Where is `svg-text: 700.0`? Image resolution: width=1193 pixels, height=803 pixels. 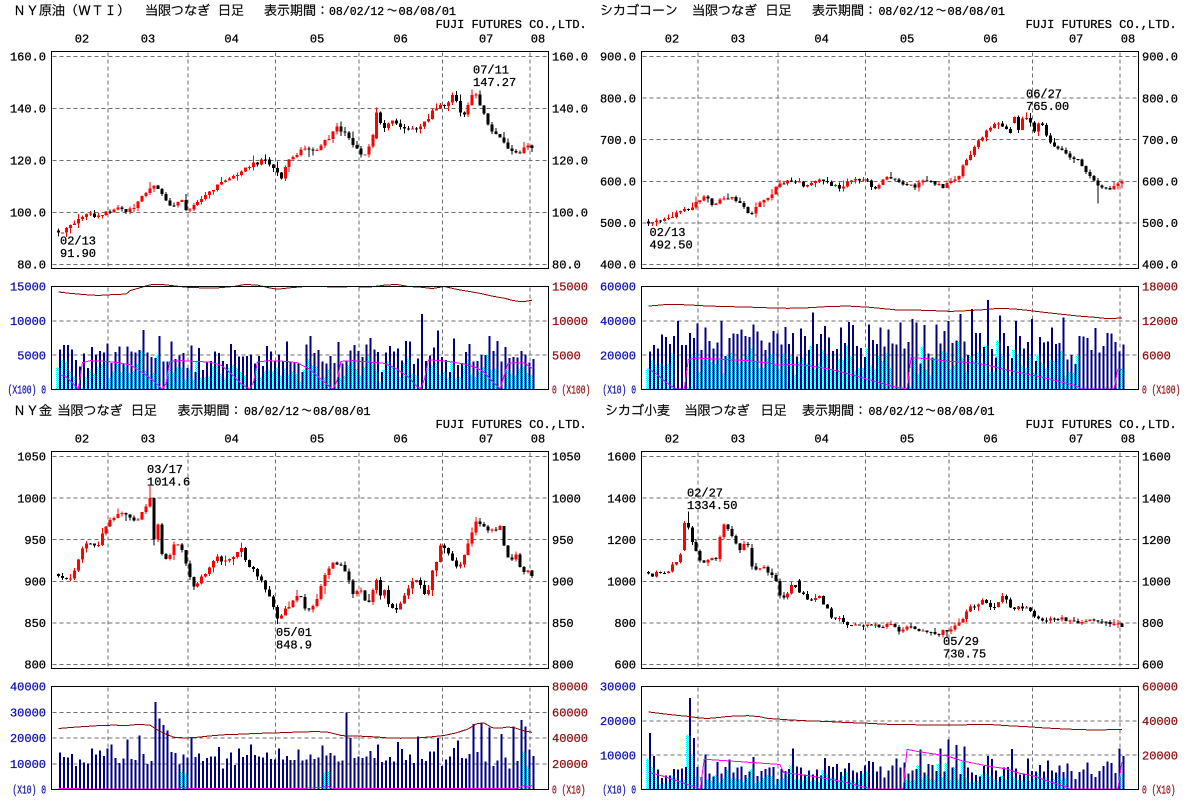 svg-text: 700.0 is located at coordinates (1160, 141).